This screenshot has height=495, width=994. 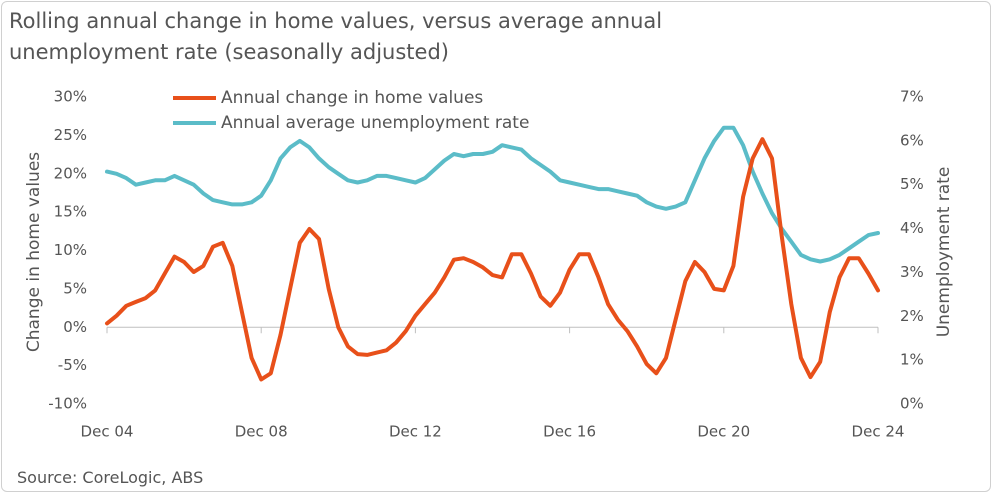 What do you see at coordinates (912, 316) in the screenshot?
I see `y2-tick-label: 2%` at bounding box center [912, 316].